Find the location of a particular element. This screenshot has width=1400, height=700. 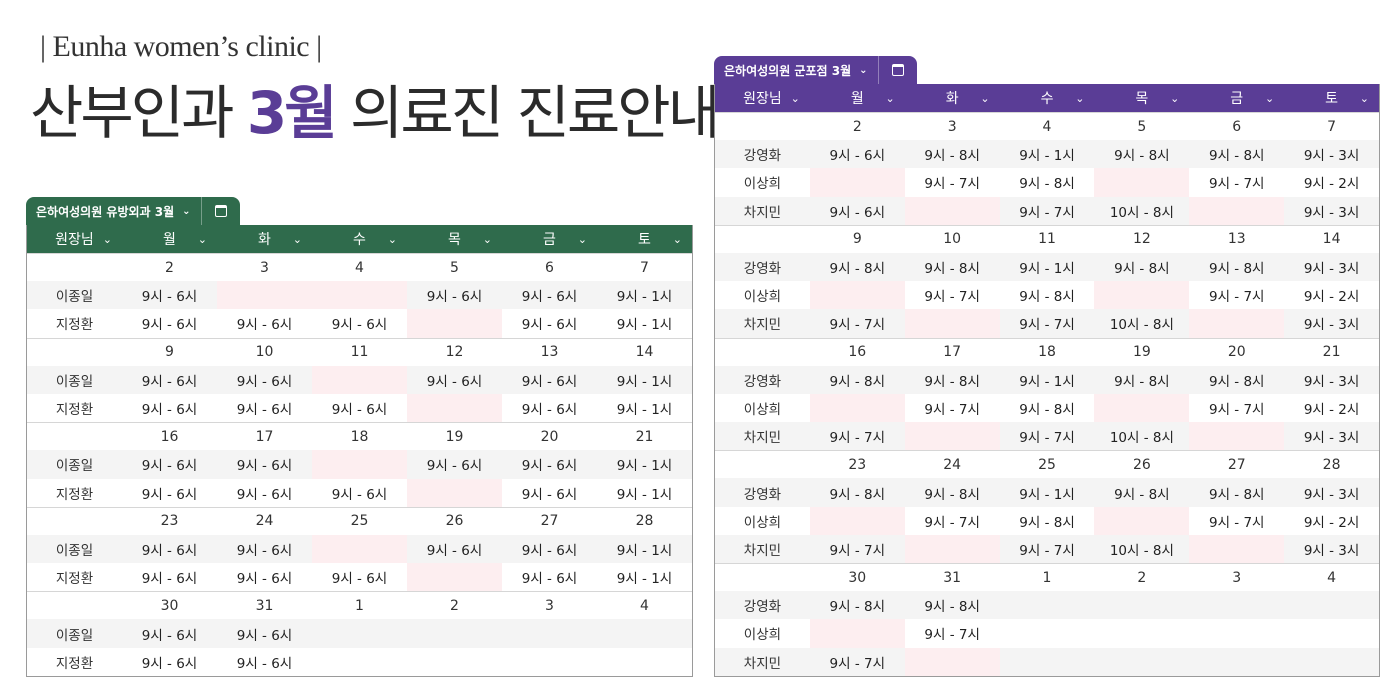

doctor-name: 이상희 is located at coordinates (762, 297).